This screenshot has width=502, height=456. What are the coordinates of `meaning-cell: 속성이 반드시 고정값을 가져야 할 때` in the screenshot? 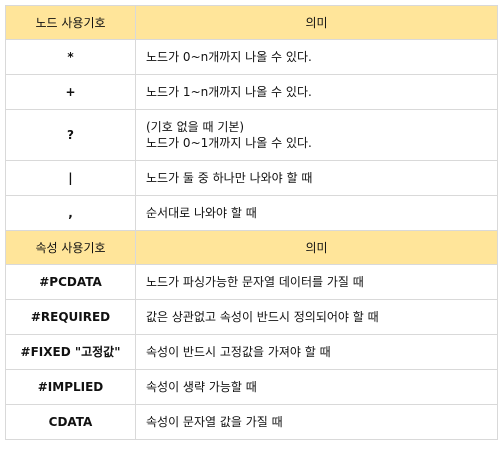 It's located at (316, 352).